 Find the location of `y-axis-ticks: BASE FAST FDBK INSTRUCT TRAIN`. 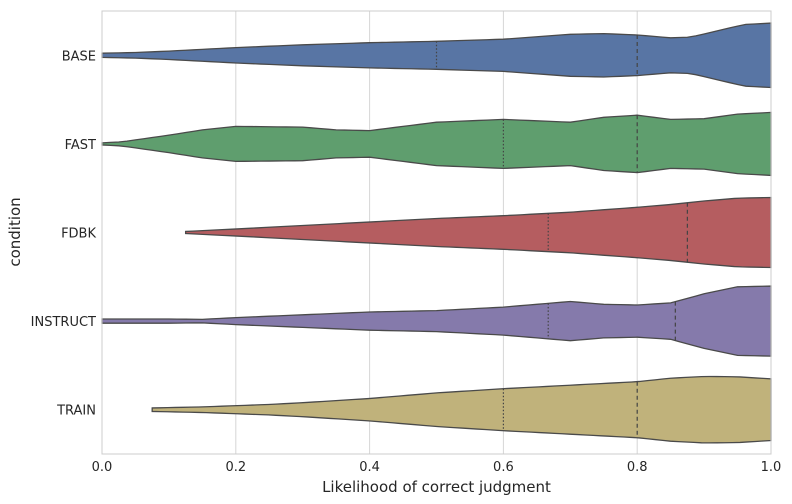

y-axis-ticks: BASE FAST FDBK INSTRUCT TRAIN is located at coordinates (64, 233).